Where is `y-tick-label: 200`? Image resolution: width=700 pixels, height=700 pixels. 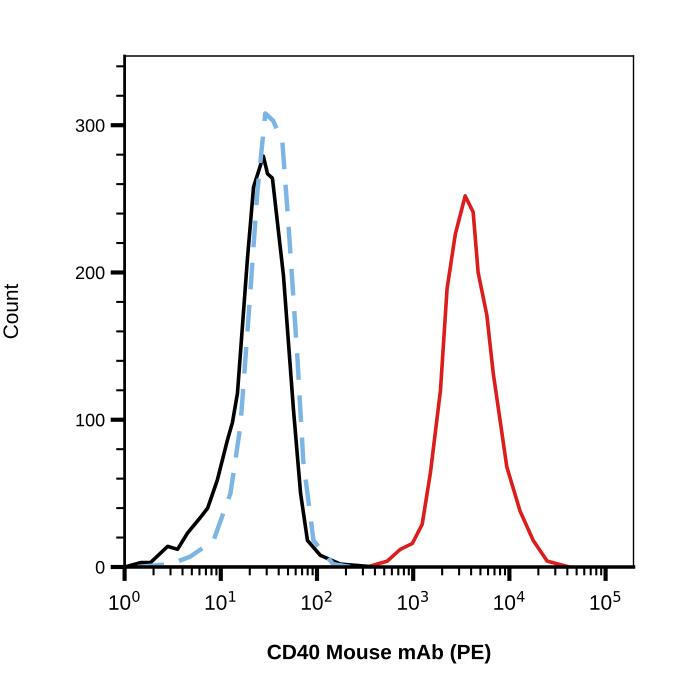
y-tick-label: 200 is located at coordinates (90, 273).